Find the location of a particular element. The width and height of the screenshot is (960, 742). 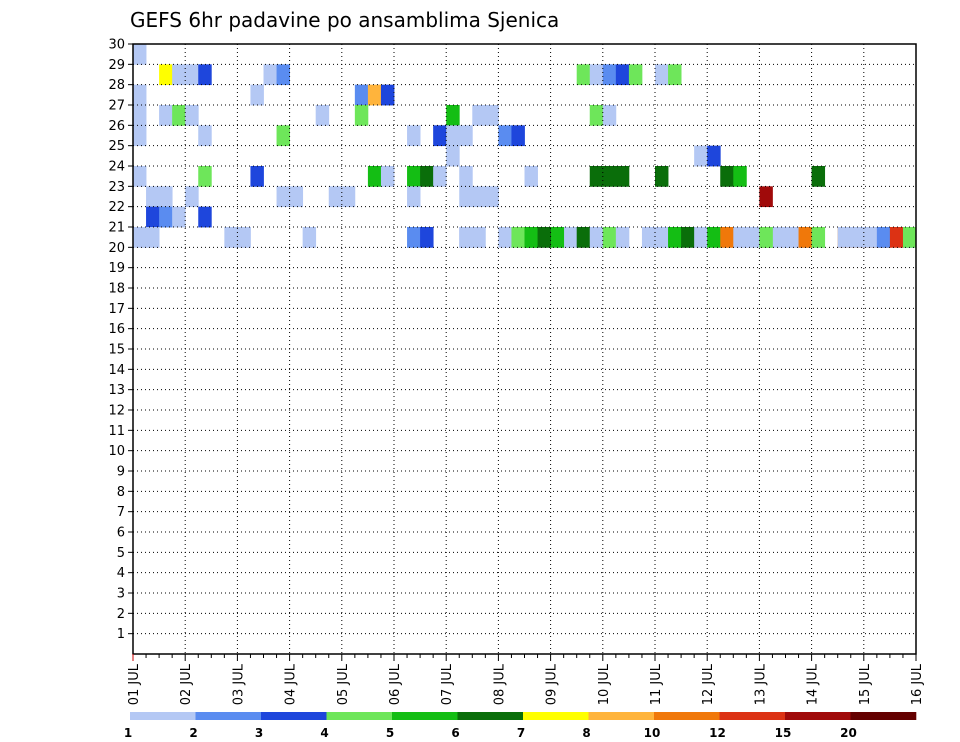

legend-label: 3 is located at coordinates (259, 733).